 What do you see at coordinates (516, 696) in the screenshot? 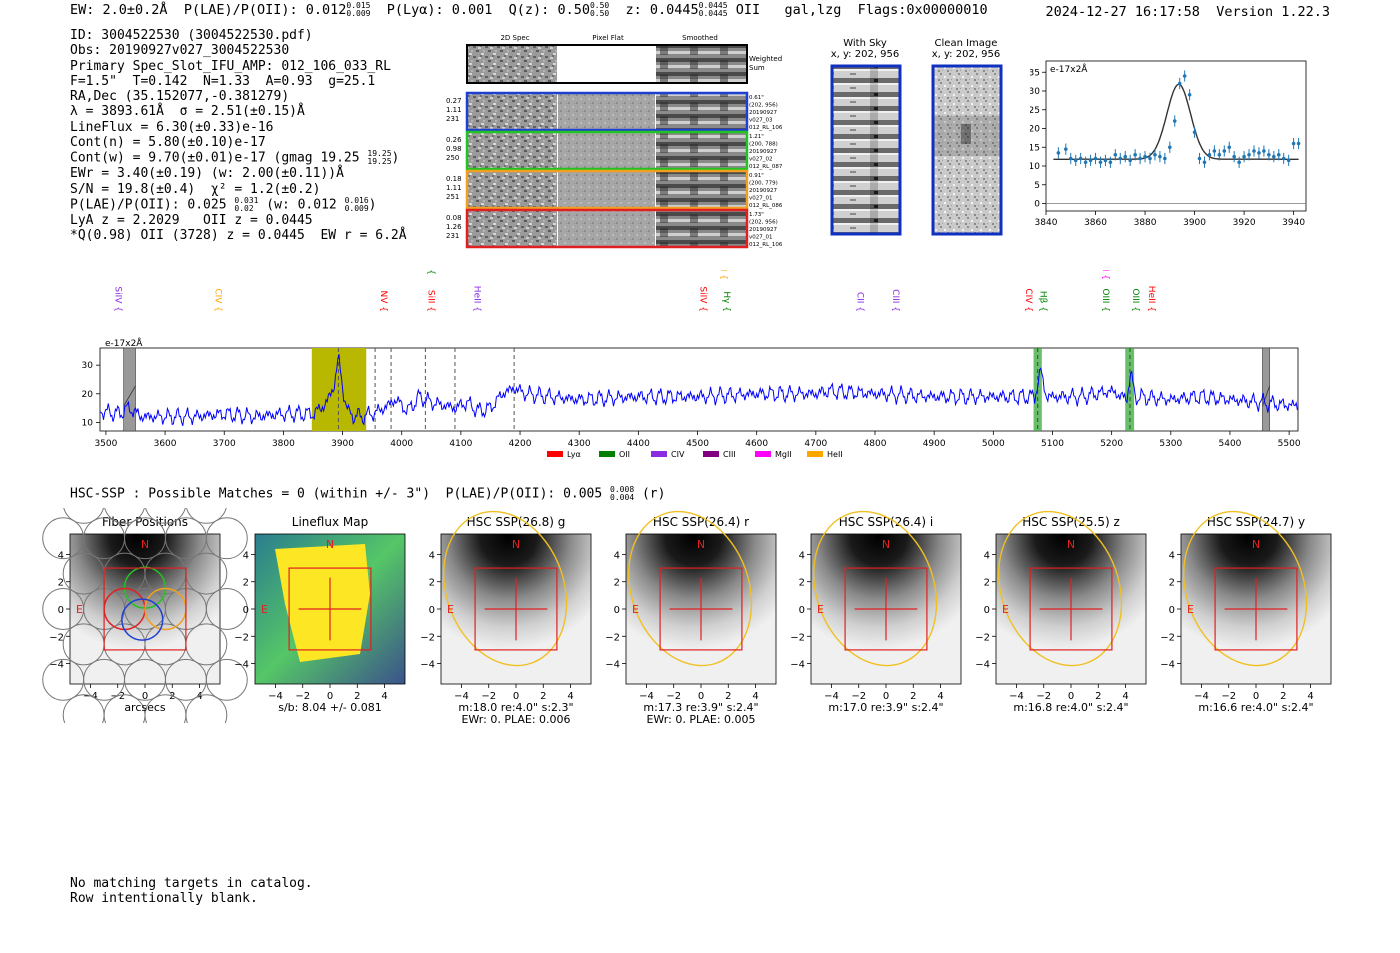
I see `hsc-2-xtick-label-2: 0` at bounding box center [516, 696].